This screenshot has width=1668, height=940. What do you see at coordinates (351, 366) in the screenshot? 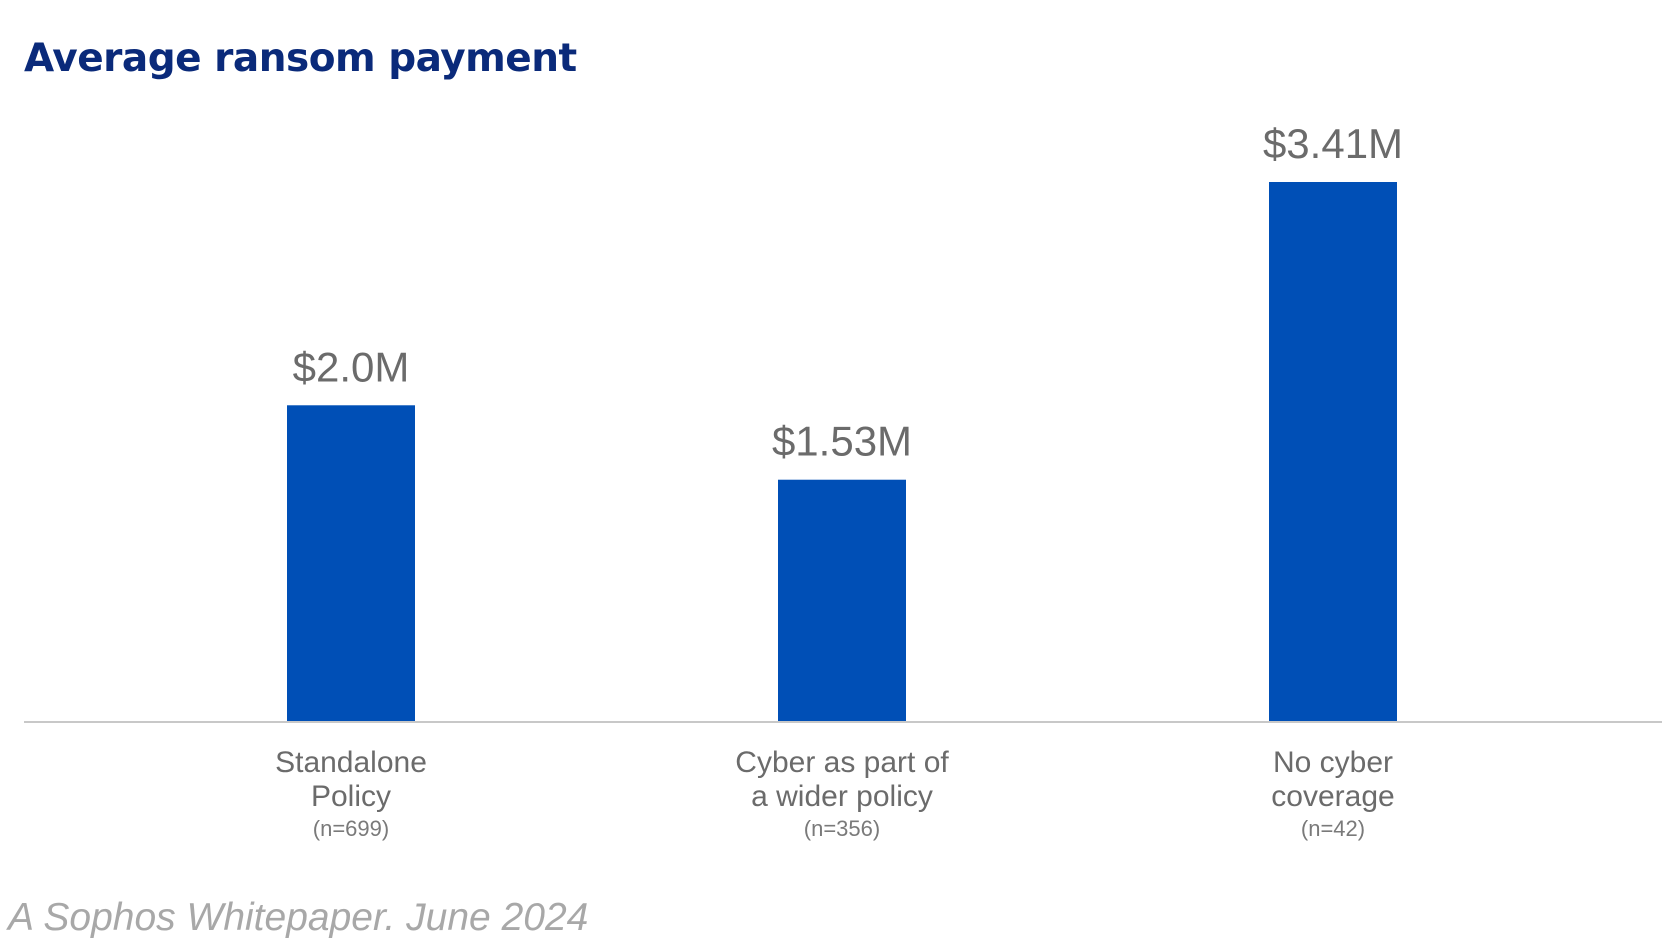
I see `value-label-1: $2.0M` at bounding box center [351, 366].